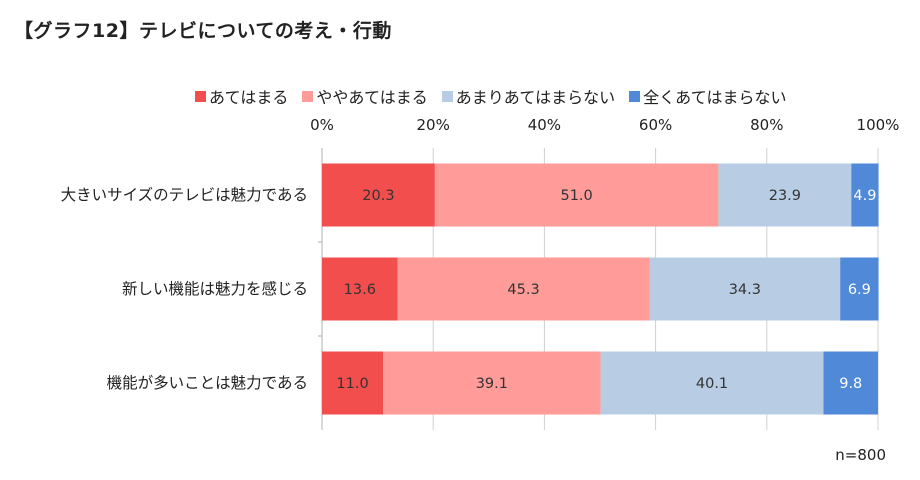 Image resolution: width=920 pixels, height=480 pixels. What do you see at coordinates (447, 96) in the screenshot?
I see `legend-swatch-amari-atehamaranai` at bounding box center [447, 96].